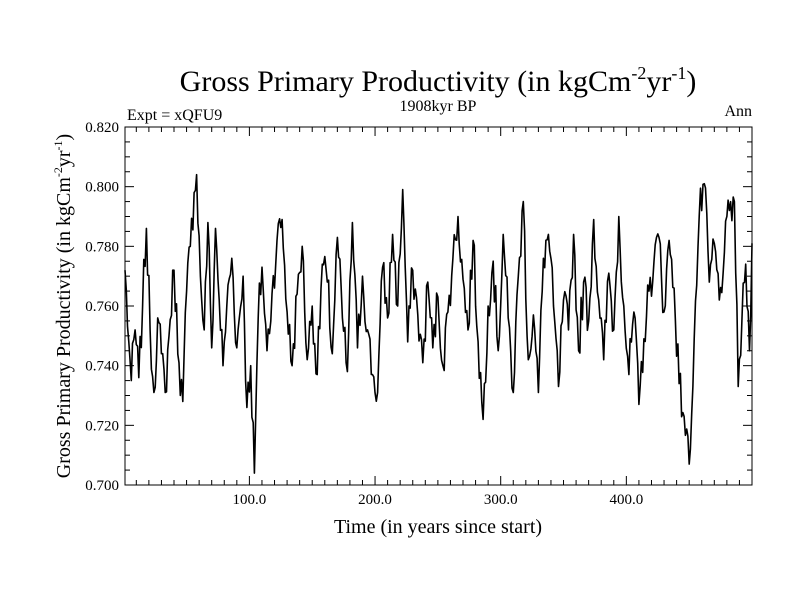  Describe the element at coordinates (102, 188) in the screenshot. I see `y-tick-label: 0.800` at that location.